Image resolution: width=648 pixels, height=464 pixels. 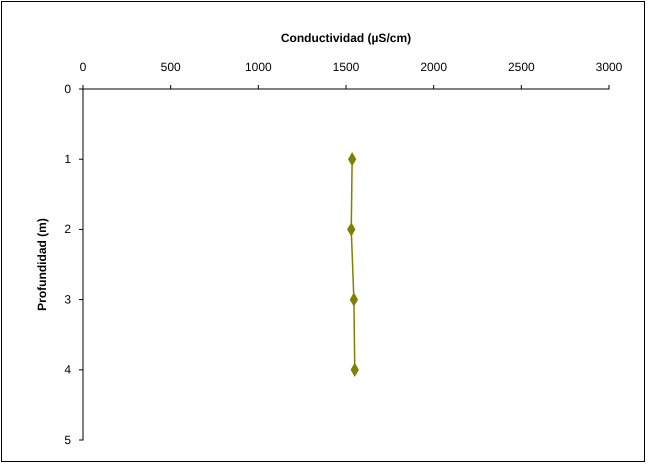 What do you see at coordinates (170, 67) in the screenshot?
I see `x-tick-label: 500` at bounding box center [170, 67].